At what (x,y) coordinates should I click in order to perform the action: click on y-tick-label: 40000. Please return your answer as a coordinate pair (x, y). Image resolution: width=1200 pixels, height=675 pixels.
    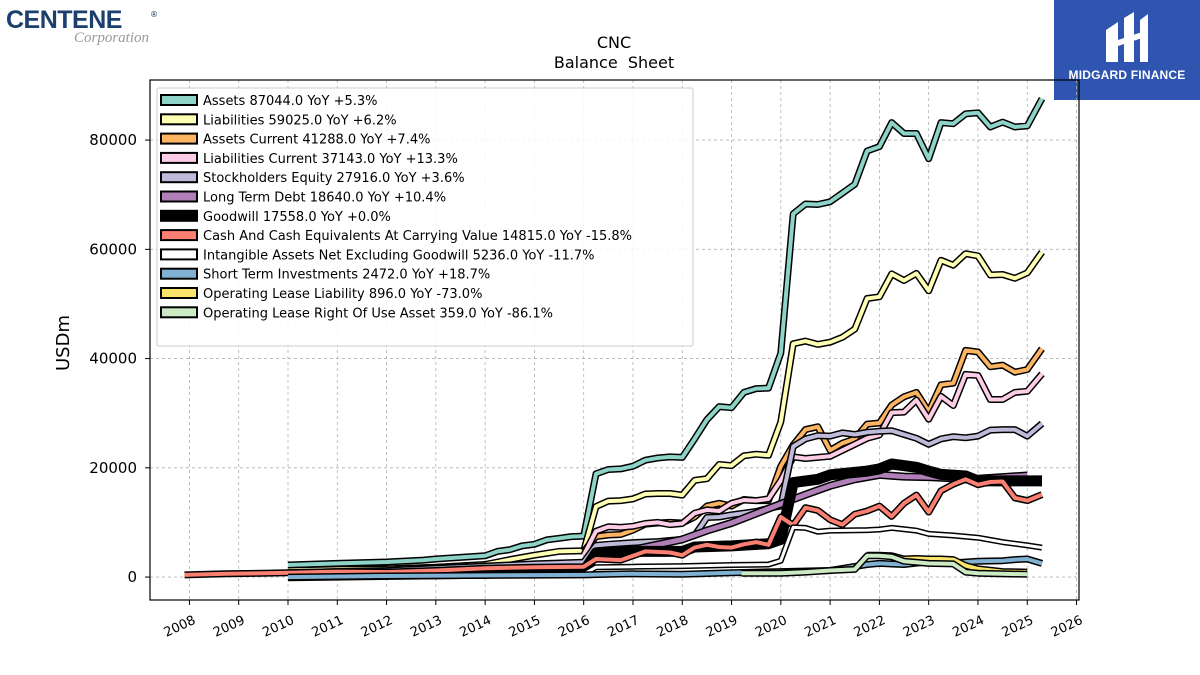
    Looking at the image, I should click on (113, 359).